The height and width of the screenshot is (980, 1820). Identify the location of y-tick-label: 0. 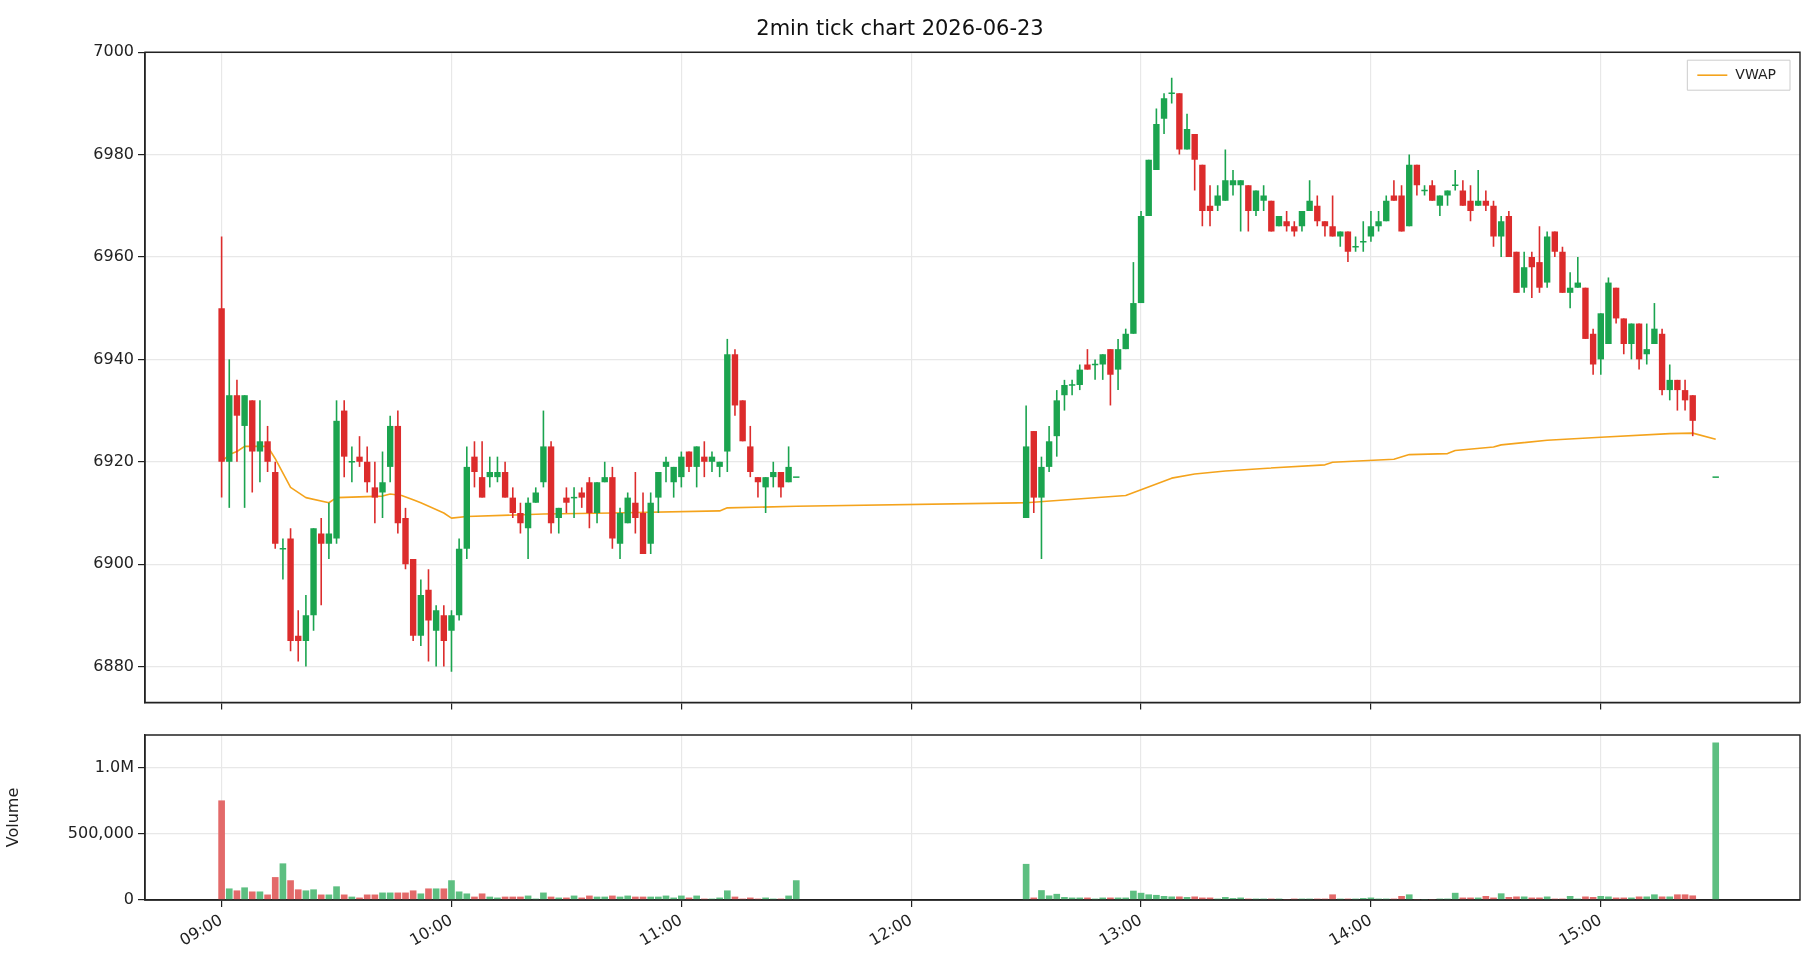
(128, 899).